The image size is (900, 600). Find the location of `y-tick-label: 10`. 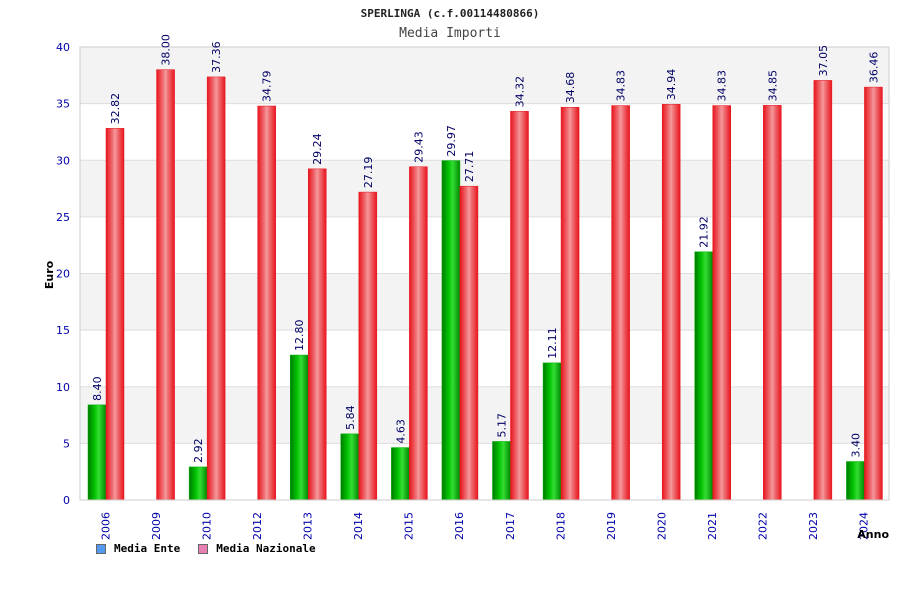

y-tick-label: 10 is located at coordinates (63, 387).